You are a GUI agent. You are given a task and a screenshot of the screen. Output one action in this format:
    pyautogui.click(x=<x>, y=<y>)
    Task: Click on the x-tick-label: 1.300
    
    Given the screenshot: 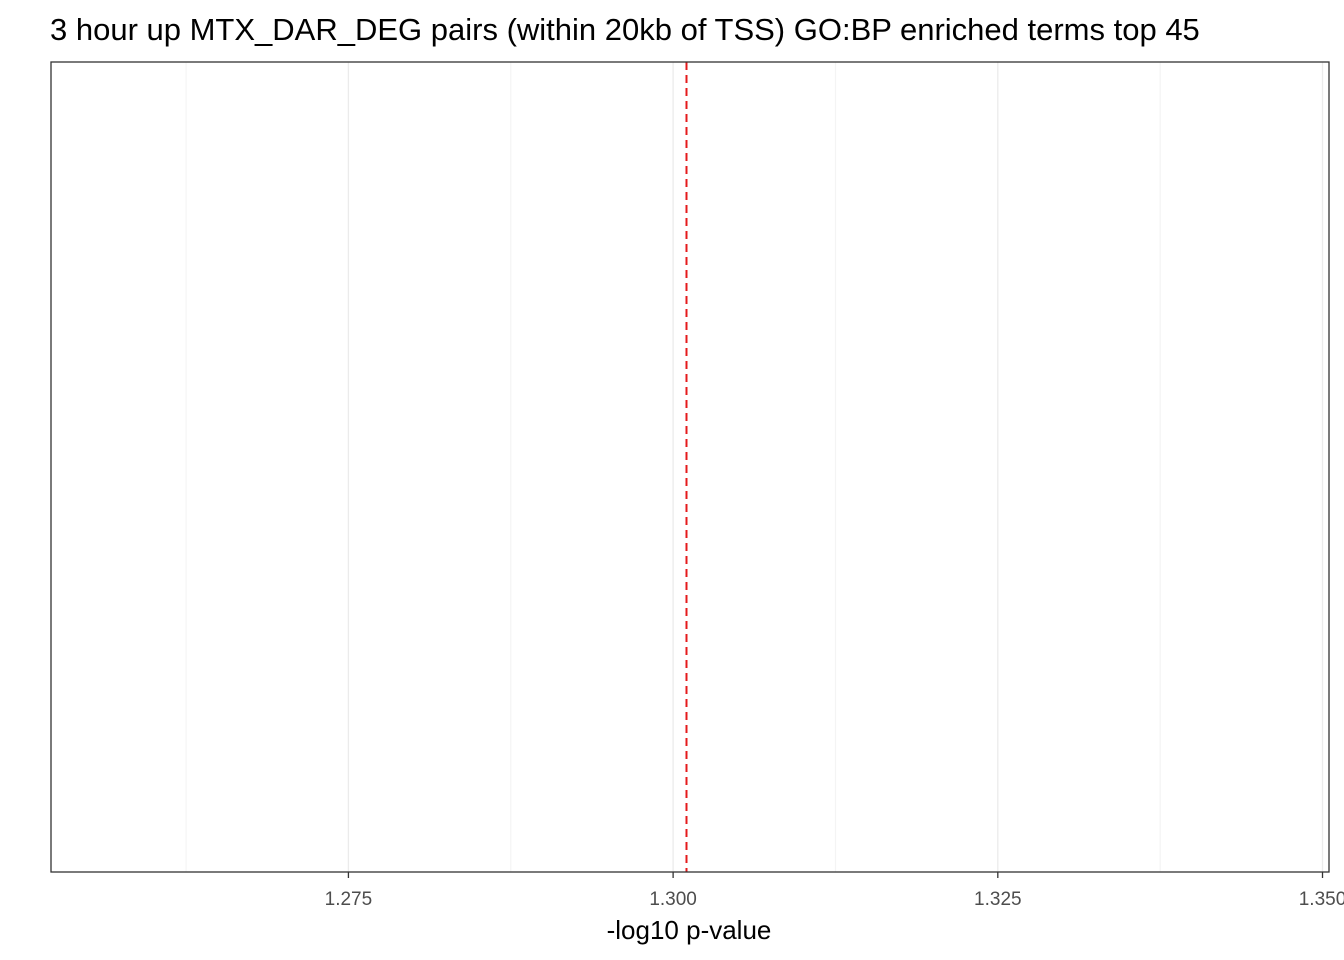 What is the action you would take?
    pyautogui.click(x=673, y=899)
    